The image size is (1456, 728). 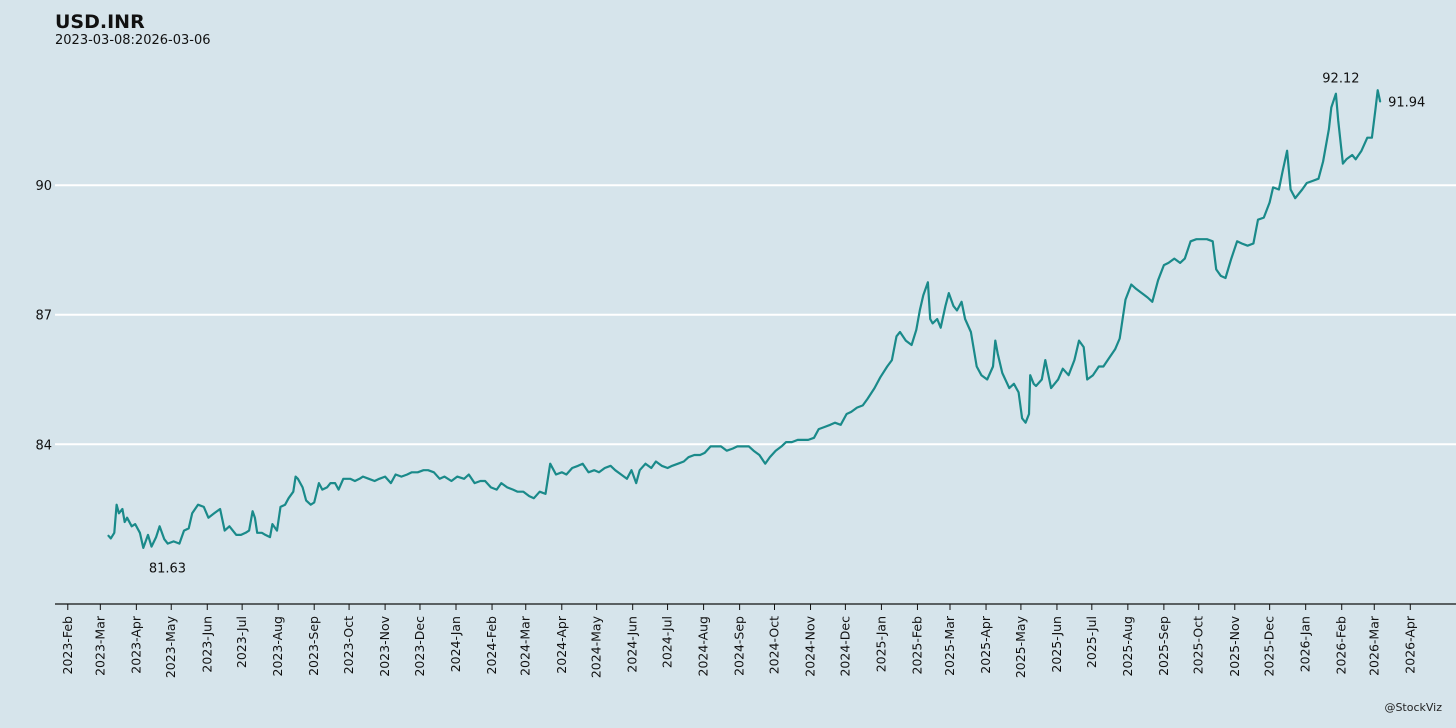 I want to click on x-tick-label: 2025-Apr, so click(x=985, y=644).